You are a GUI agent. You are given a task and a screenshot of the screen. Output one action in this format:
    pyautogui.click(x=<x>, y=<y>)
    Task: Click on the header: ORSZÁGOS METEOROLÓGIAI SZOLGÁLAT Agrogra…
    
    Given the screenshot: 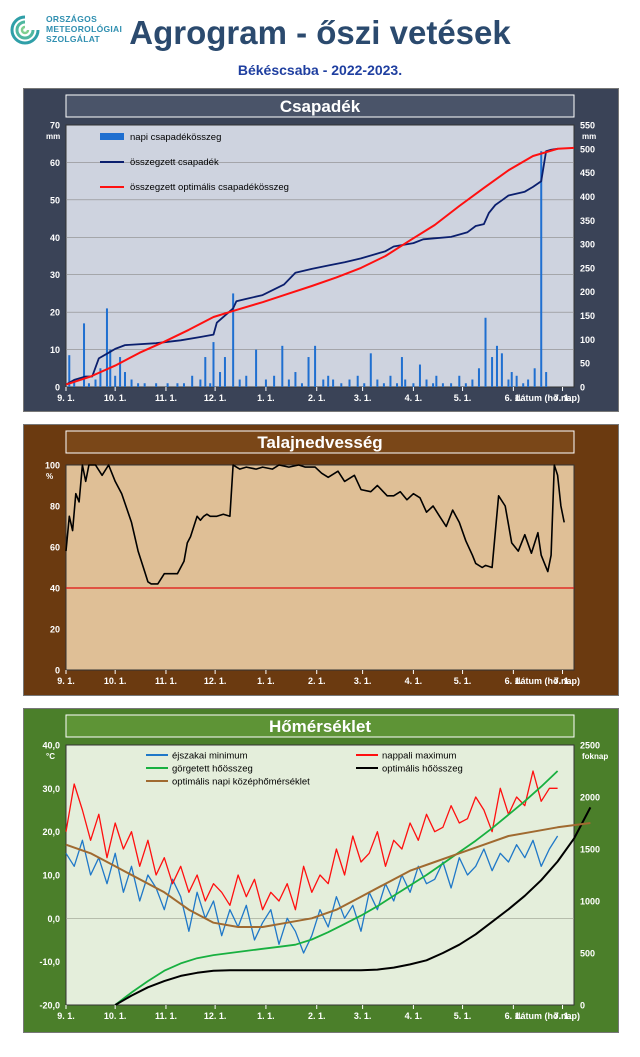 What is the action you would take?
    pyautogui.click(x=320, y=43)
    